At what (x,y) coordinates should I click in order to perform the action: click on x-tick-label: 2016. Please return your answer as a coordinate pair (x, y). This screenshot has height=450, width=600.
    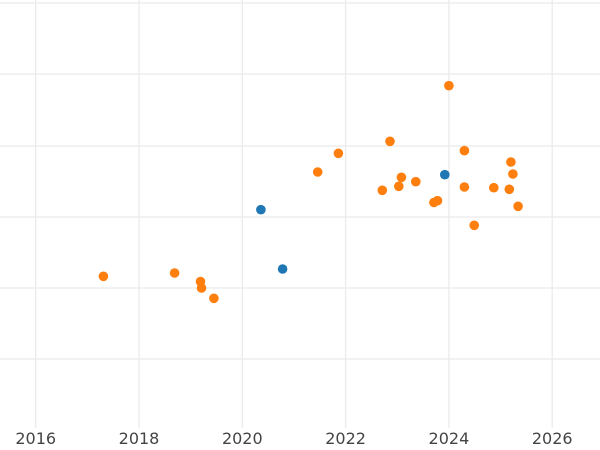
    Looking at the image, I should click on (35, 438).